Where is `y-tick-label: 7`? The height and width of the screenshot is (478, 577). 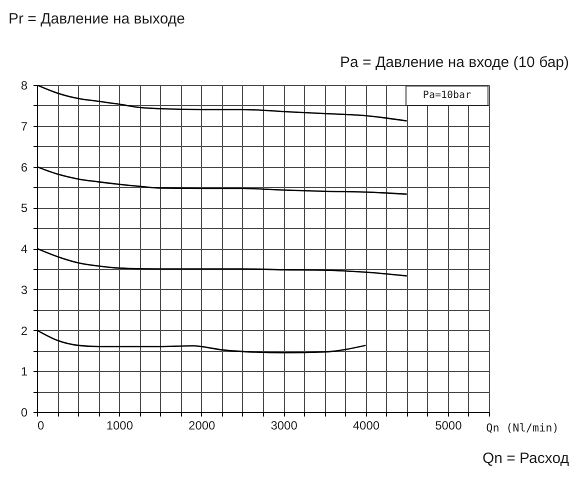 y-tick-label: 7 is located at coordinates (24, 126).